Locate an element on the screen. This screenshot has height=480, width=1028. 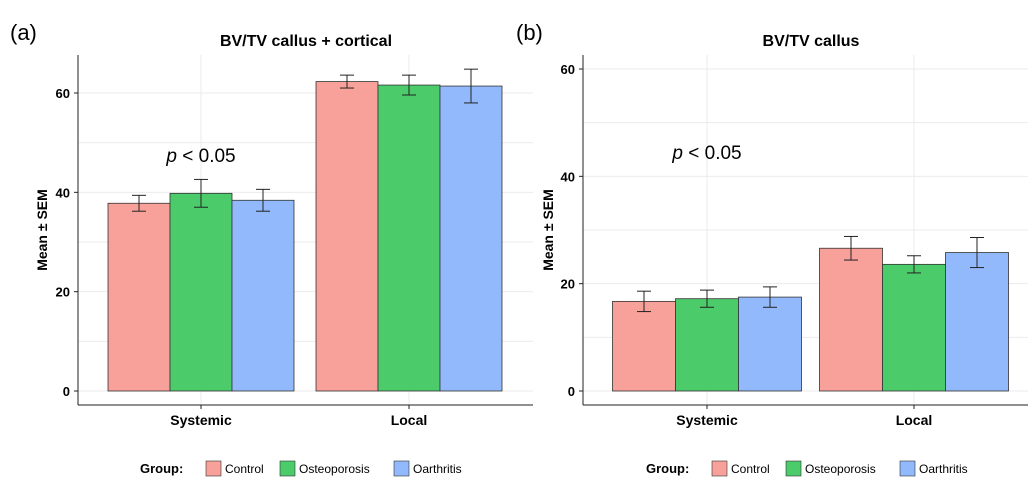
chart-title: BV/TV callus is located at coordinates (811, 41).